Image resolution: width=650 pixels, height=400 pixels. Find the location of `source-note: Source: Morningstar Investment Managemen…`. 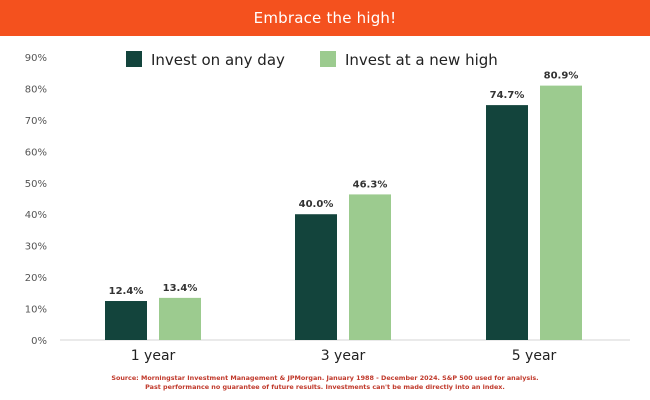

source-note: Source: Morningstar Investment Managemen… is located at coordinates (325, 383).